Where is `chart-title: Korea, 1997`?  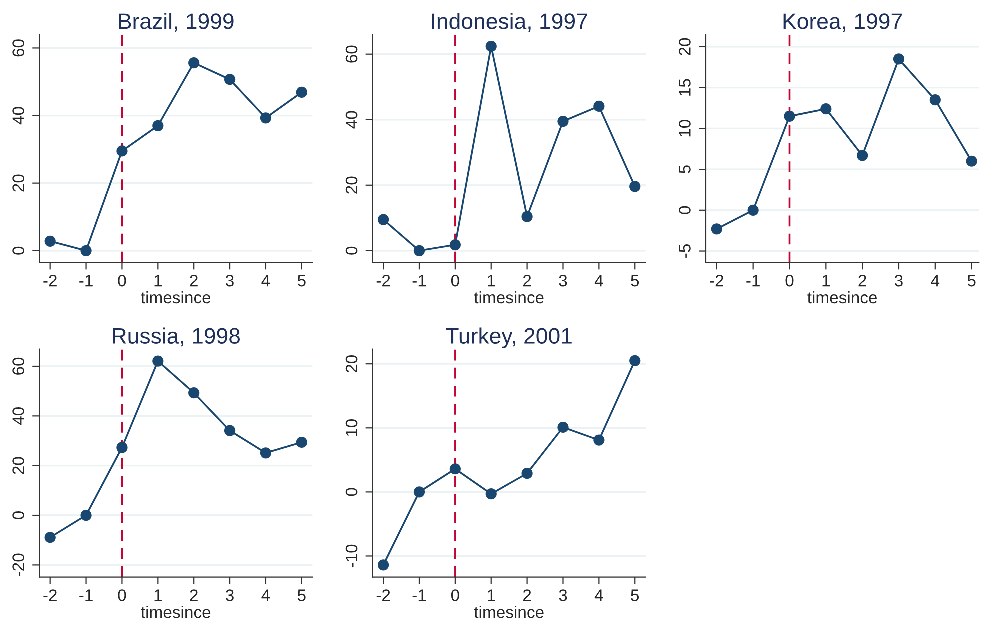
chart-title: Korea, 1997 is located at coordinates (843, 23).